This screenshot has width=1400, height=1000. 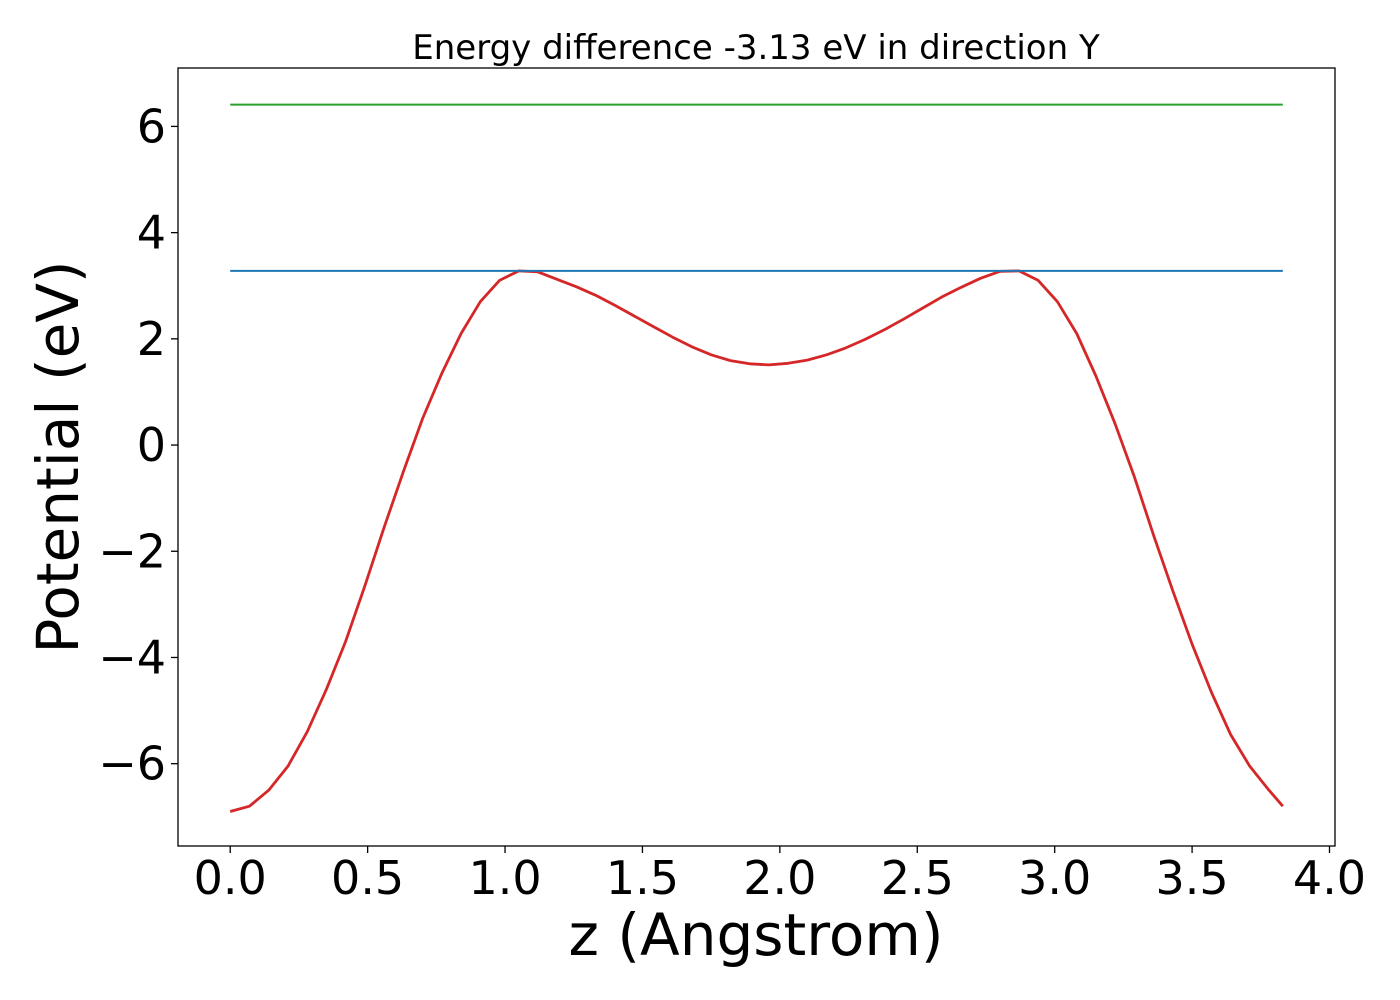 I want to click on x-tick-label: 3.5, so click(x=1192, y=878).